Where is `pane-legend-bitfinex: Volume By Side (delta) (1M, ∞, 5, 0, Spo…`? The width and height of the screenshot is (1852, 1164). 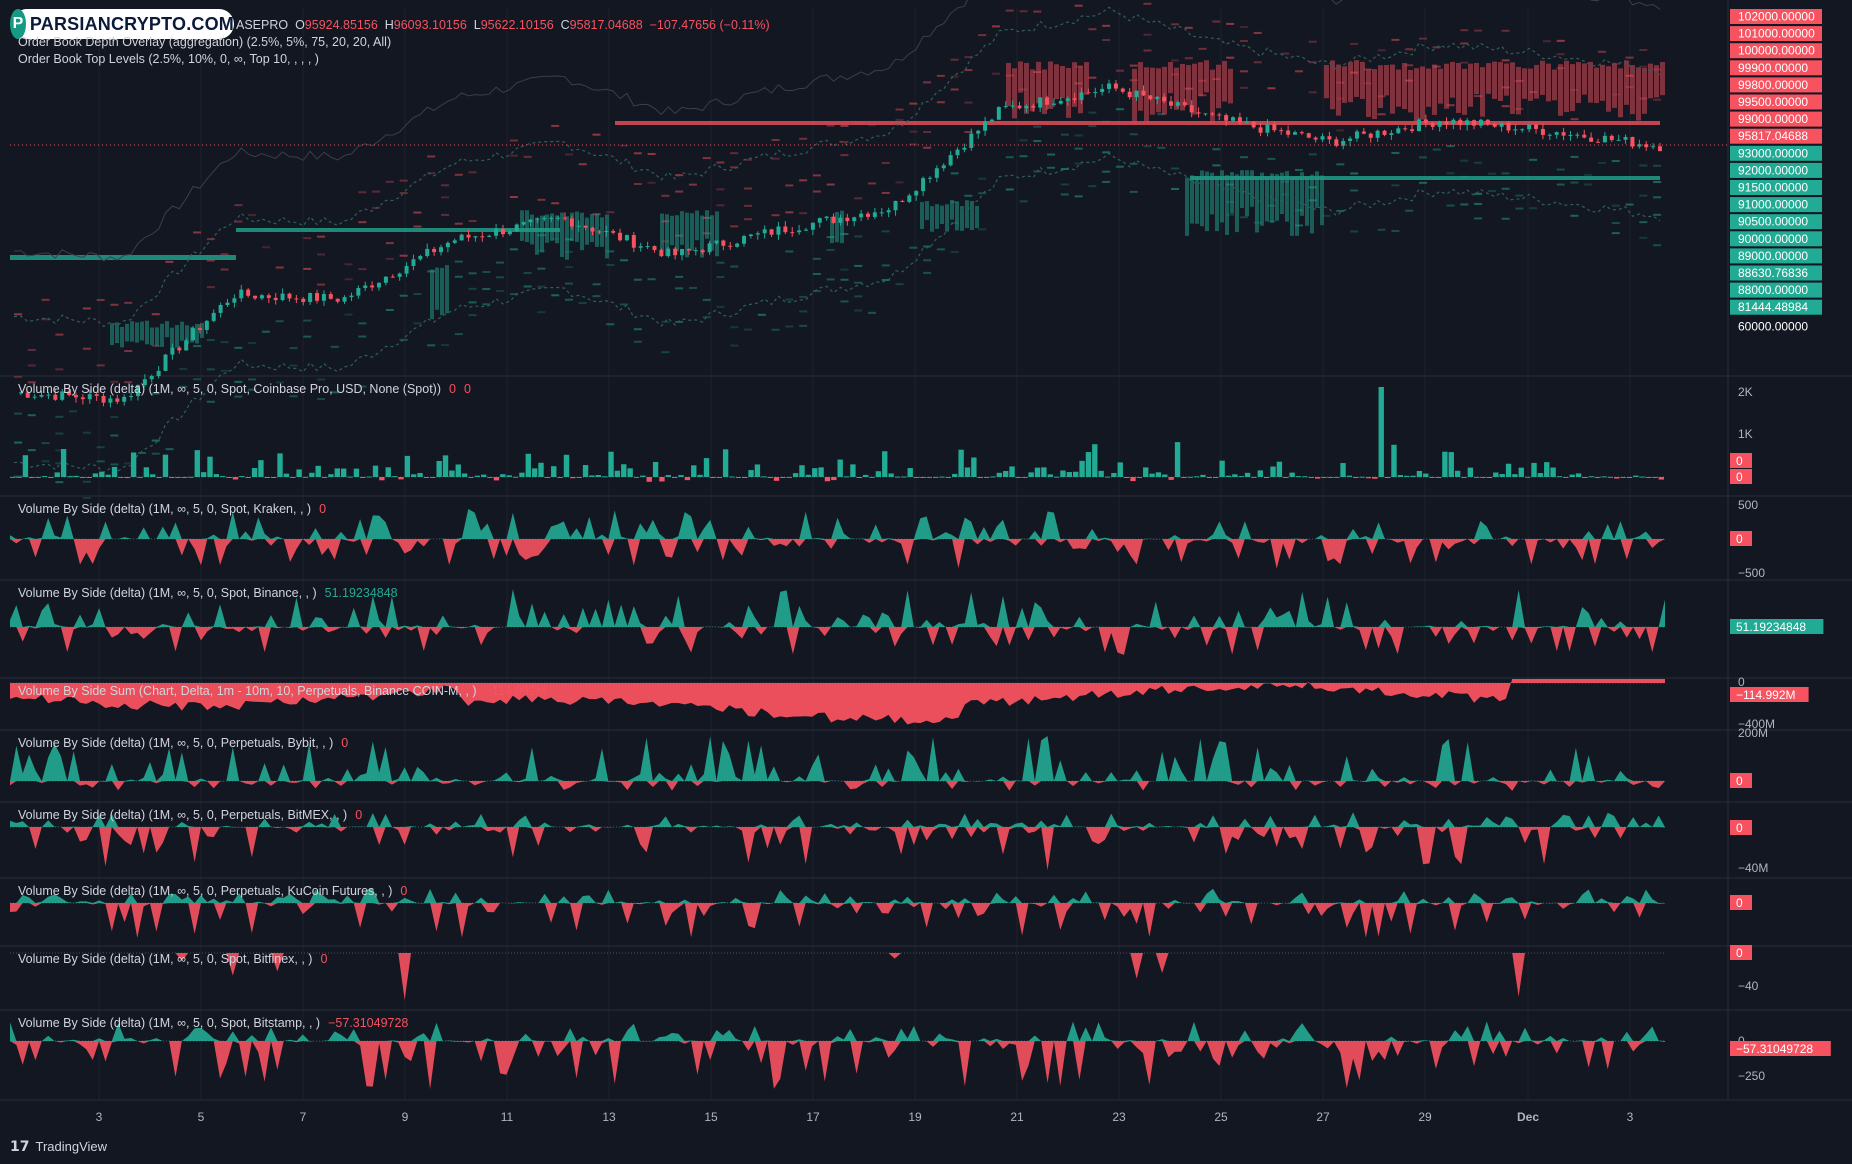
pane-legend-bitfinex: Volume By Side (delta) (1M, ∞, 5, 0, Spo… is located at coordinates (172, 959).